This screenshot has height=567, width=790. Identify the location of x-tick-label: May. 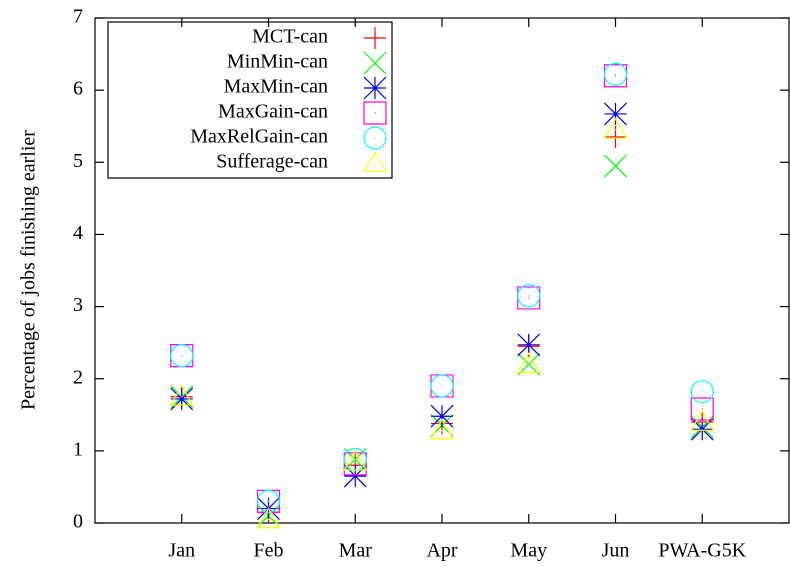
(528, 551).